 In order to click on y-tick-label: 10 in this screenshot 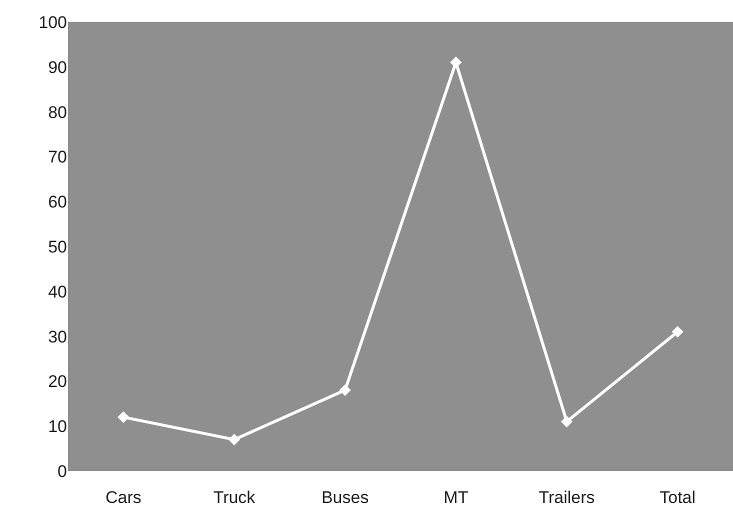, I will do `click(57, 426)`.